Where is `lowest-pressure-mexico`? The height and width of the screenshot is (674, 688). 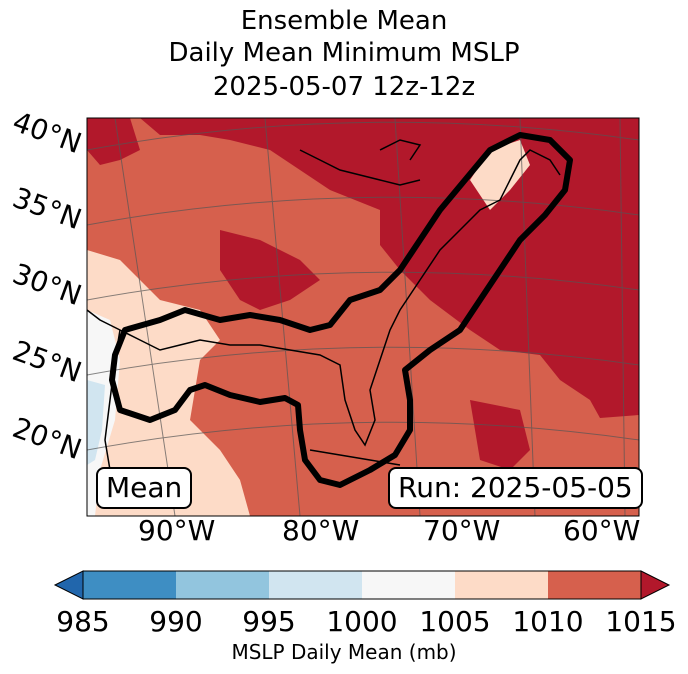
lowest-pressure-mexico is located at coordinates (96, 422).